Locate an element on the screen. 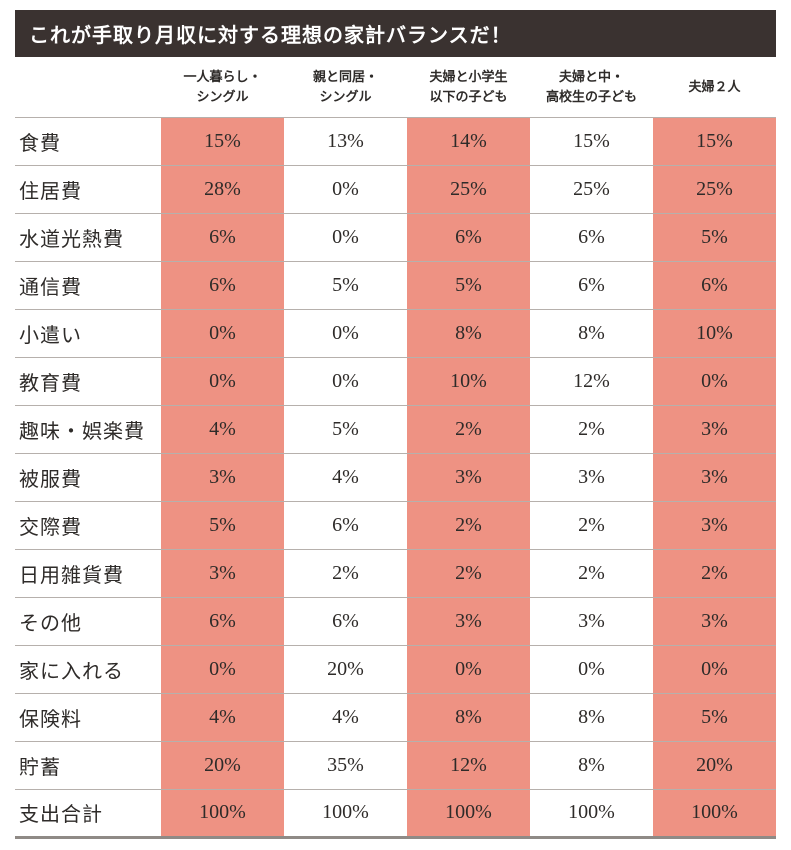  value-cell: 14% is located at coordinates (468, 141).